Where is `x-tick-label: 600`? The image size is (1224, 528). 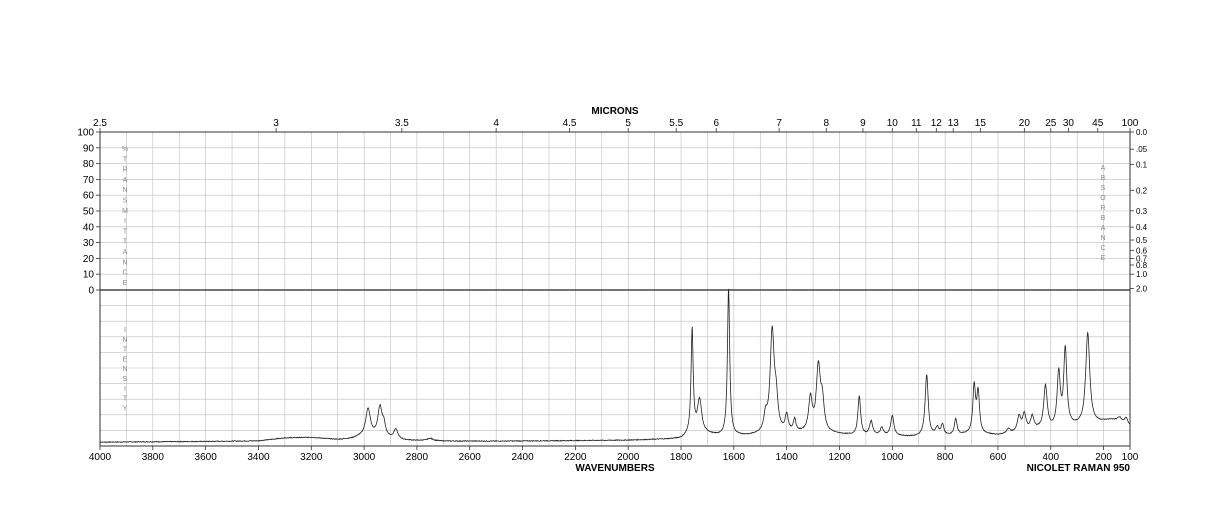
x-tick-label: 600 is located at coordinates (998, 457).